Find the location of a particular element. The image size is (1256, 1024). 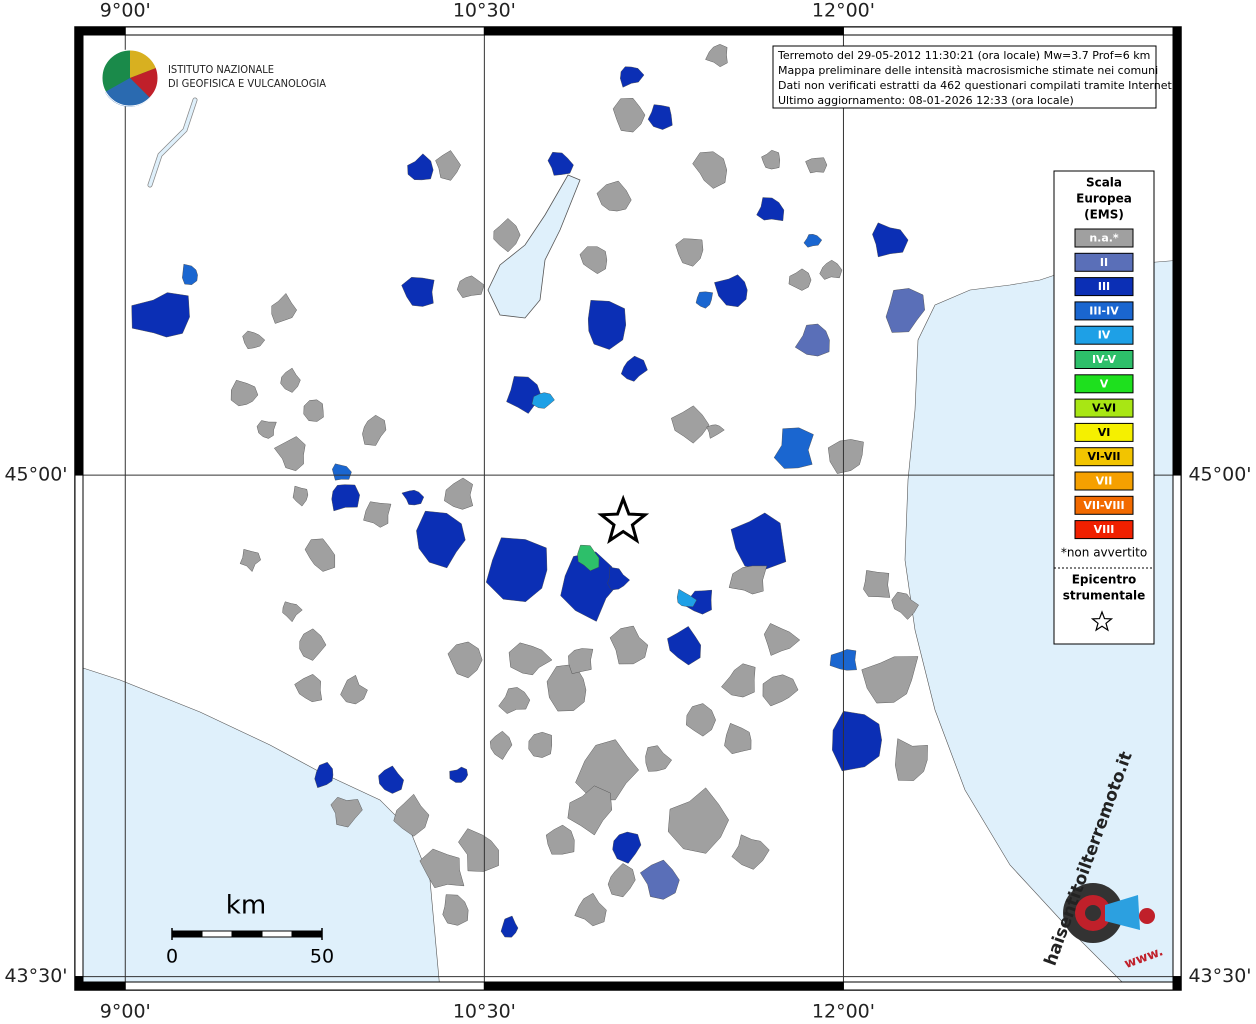

institute-name: DI GEOFISICA E VULCANOLOGIA is located at coordinates (247, 83).